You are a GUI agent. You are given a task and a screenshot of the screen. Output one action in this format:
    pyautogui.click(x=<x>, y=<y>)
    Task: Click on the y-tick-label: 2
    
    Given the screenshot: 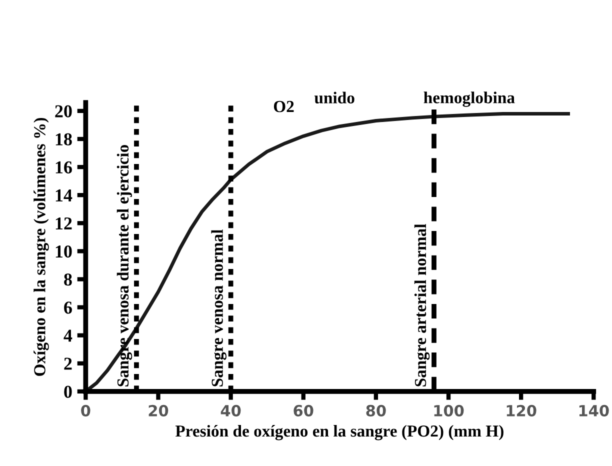 What is the action you would take?
    pyautogui.click(x=68, y=364)
    